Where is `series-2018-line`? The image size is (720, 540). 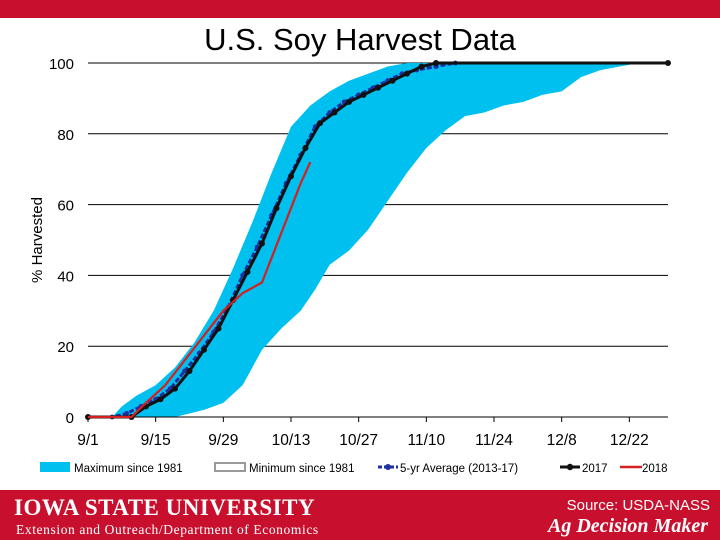
series-2018-line is located at coordinates (200, 290).